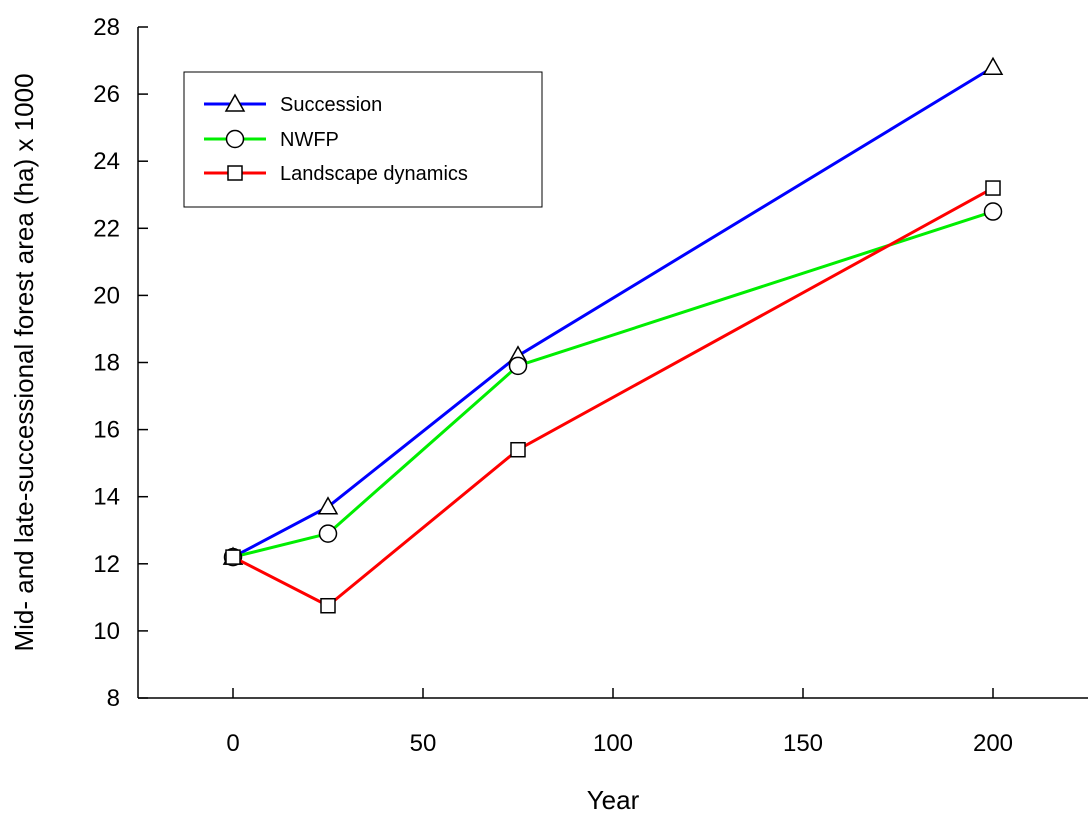  What do you see at coordinates (613, 743) in the screenshot?
I see `x-tick-label: 100` at bounding box center [613, 743].